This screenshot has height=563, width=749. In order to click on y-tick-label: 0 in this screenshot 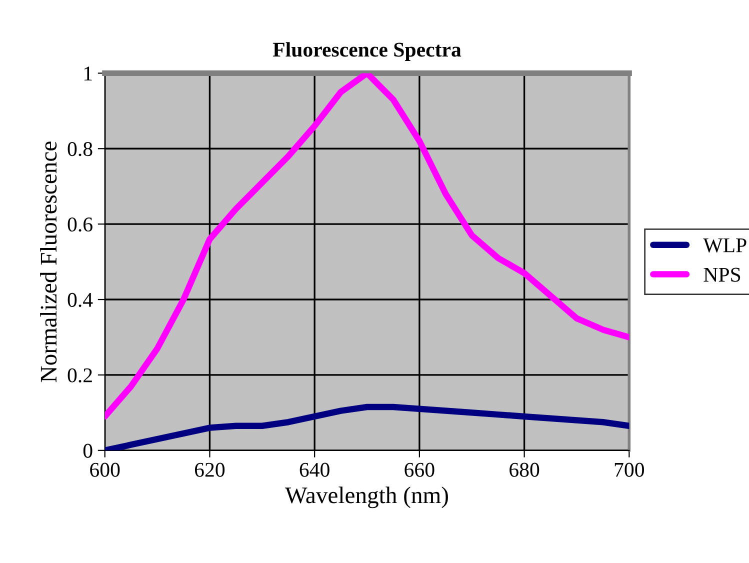, I will do `click(87, 451)`.